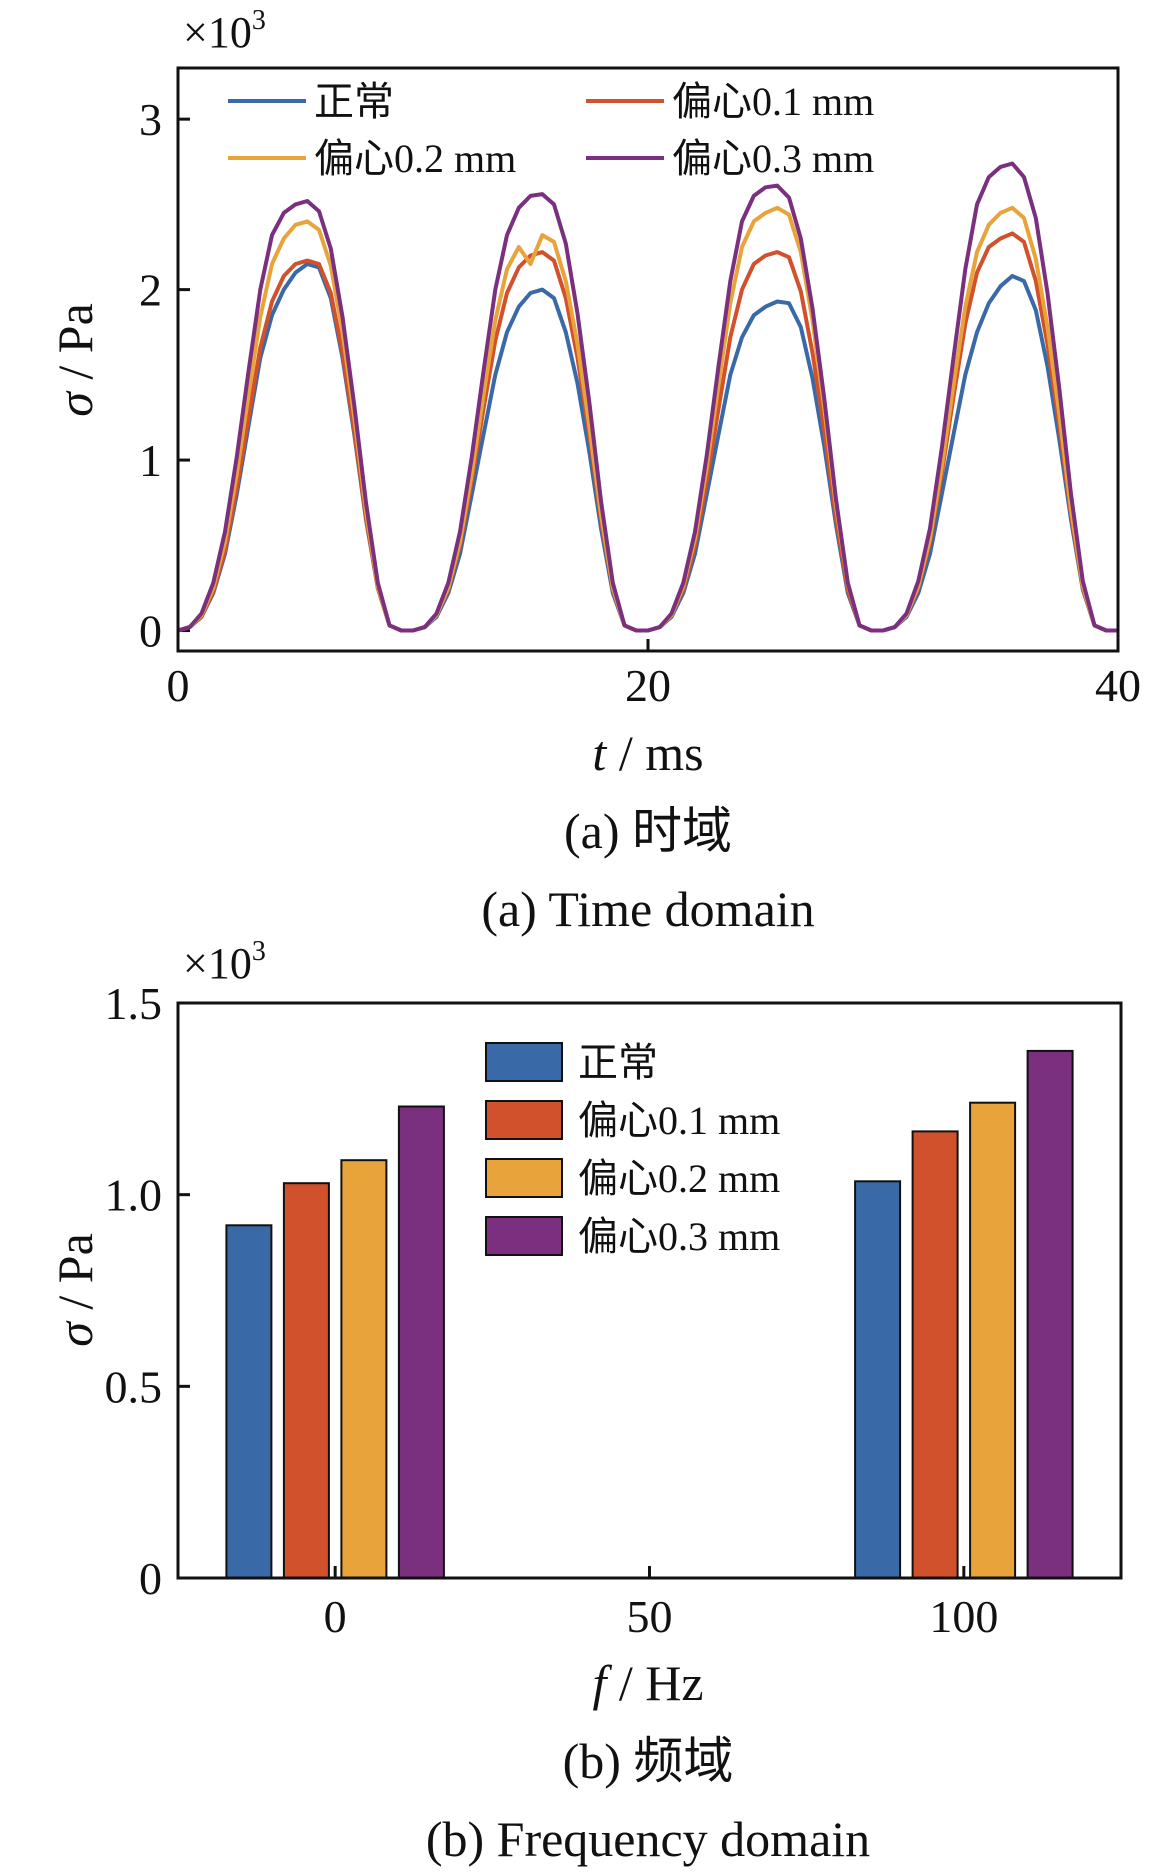 This screenshot has width=1150, height=1876. Describe the element at coordinates (224, 962) in the screenshot. I see `frequency-multiplier: ×10³` at that location.